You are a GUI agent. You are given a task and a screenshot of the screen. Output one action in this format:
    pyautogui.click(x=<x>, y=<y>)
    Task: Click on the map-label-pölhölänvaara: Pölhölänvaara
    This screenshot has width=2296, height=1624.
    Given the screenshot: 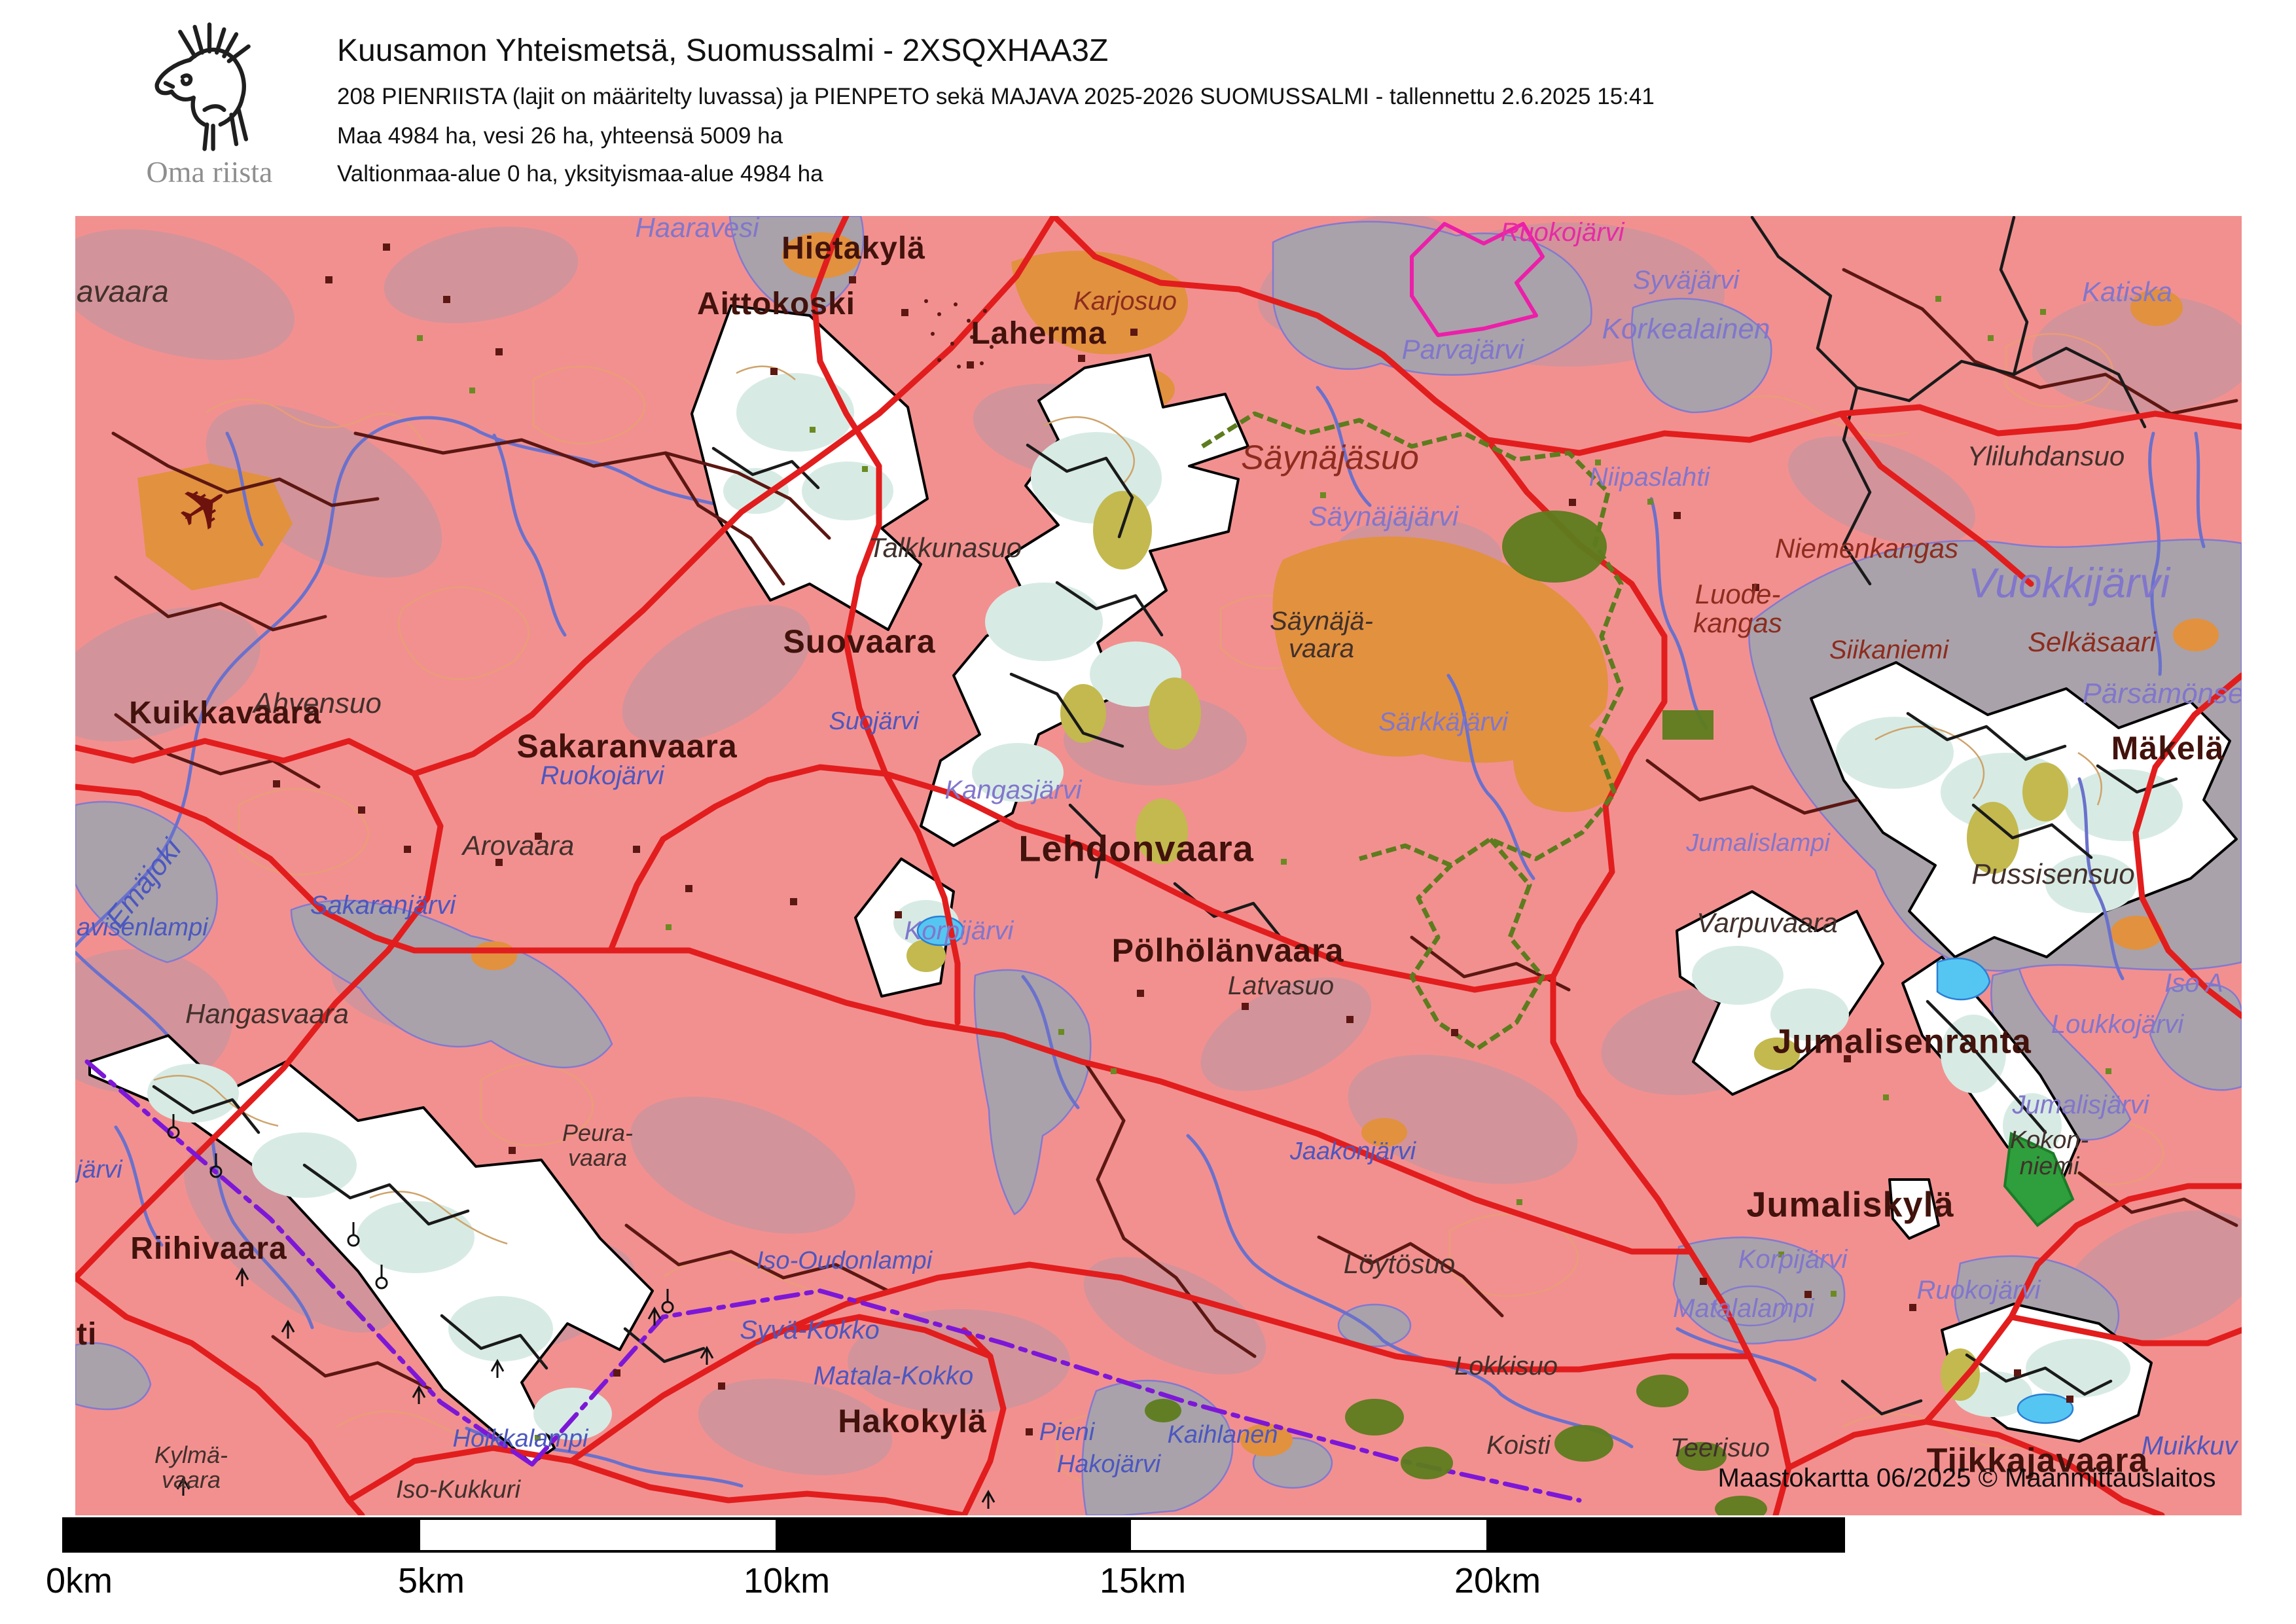 What is the action you would take?
    pyautogui.click(x=1227, y=950)
    